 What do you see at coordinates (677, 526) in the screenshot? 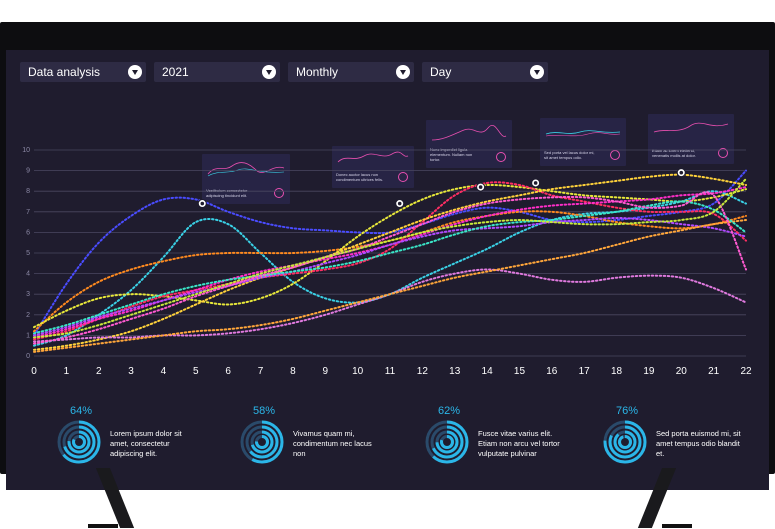
I see `tv-foot-right` at bounding box center [677, 526].